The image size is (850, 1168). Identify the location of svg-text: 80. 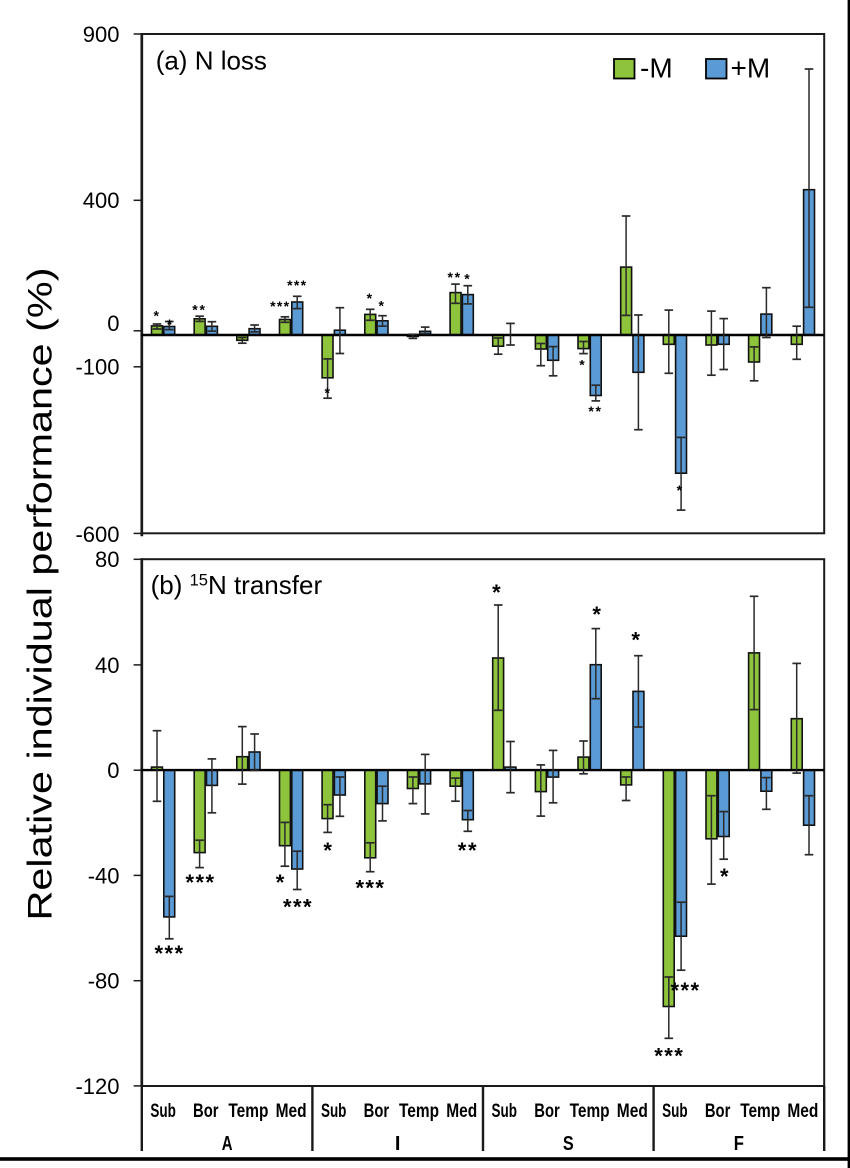
(107, 559).